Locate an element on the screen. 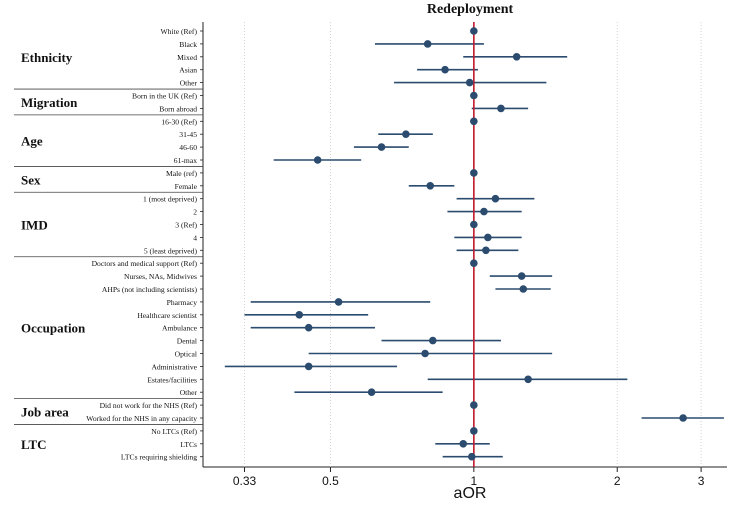 The image size is (740, 505). row-label: Asian is located at coordinates (188, 70).